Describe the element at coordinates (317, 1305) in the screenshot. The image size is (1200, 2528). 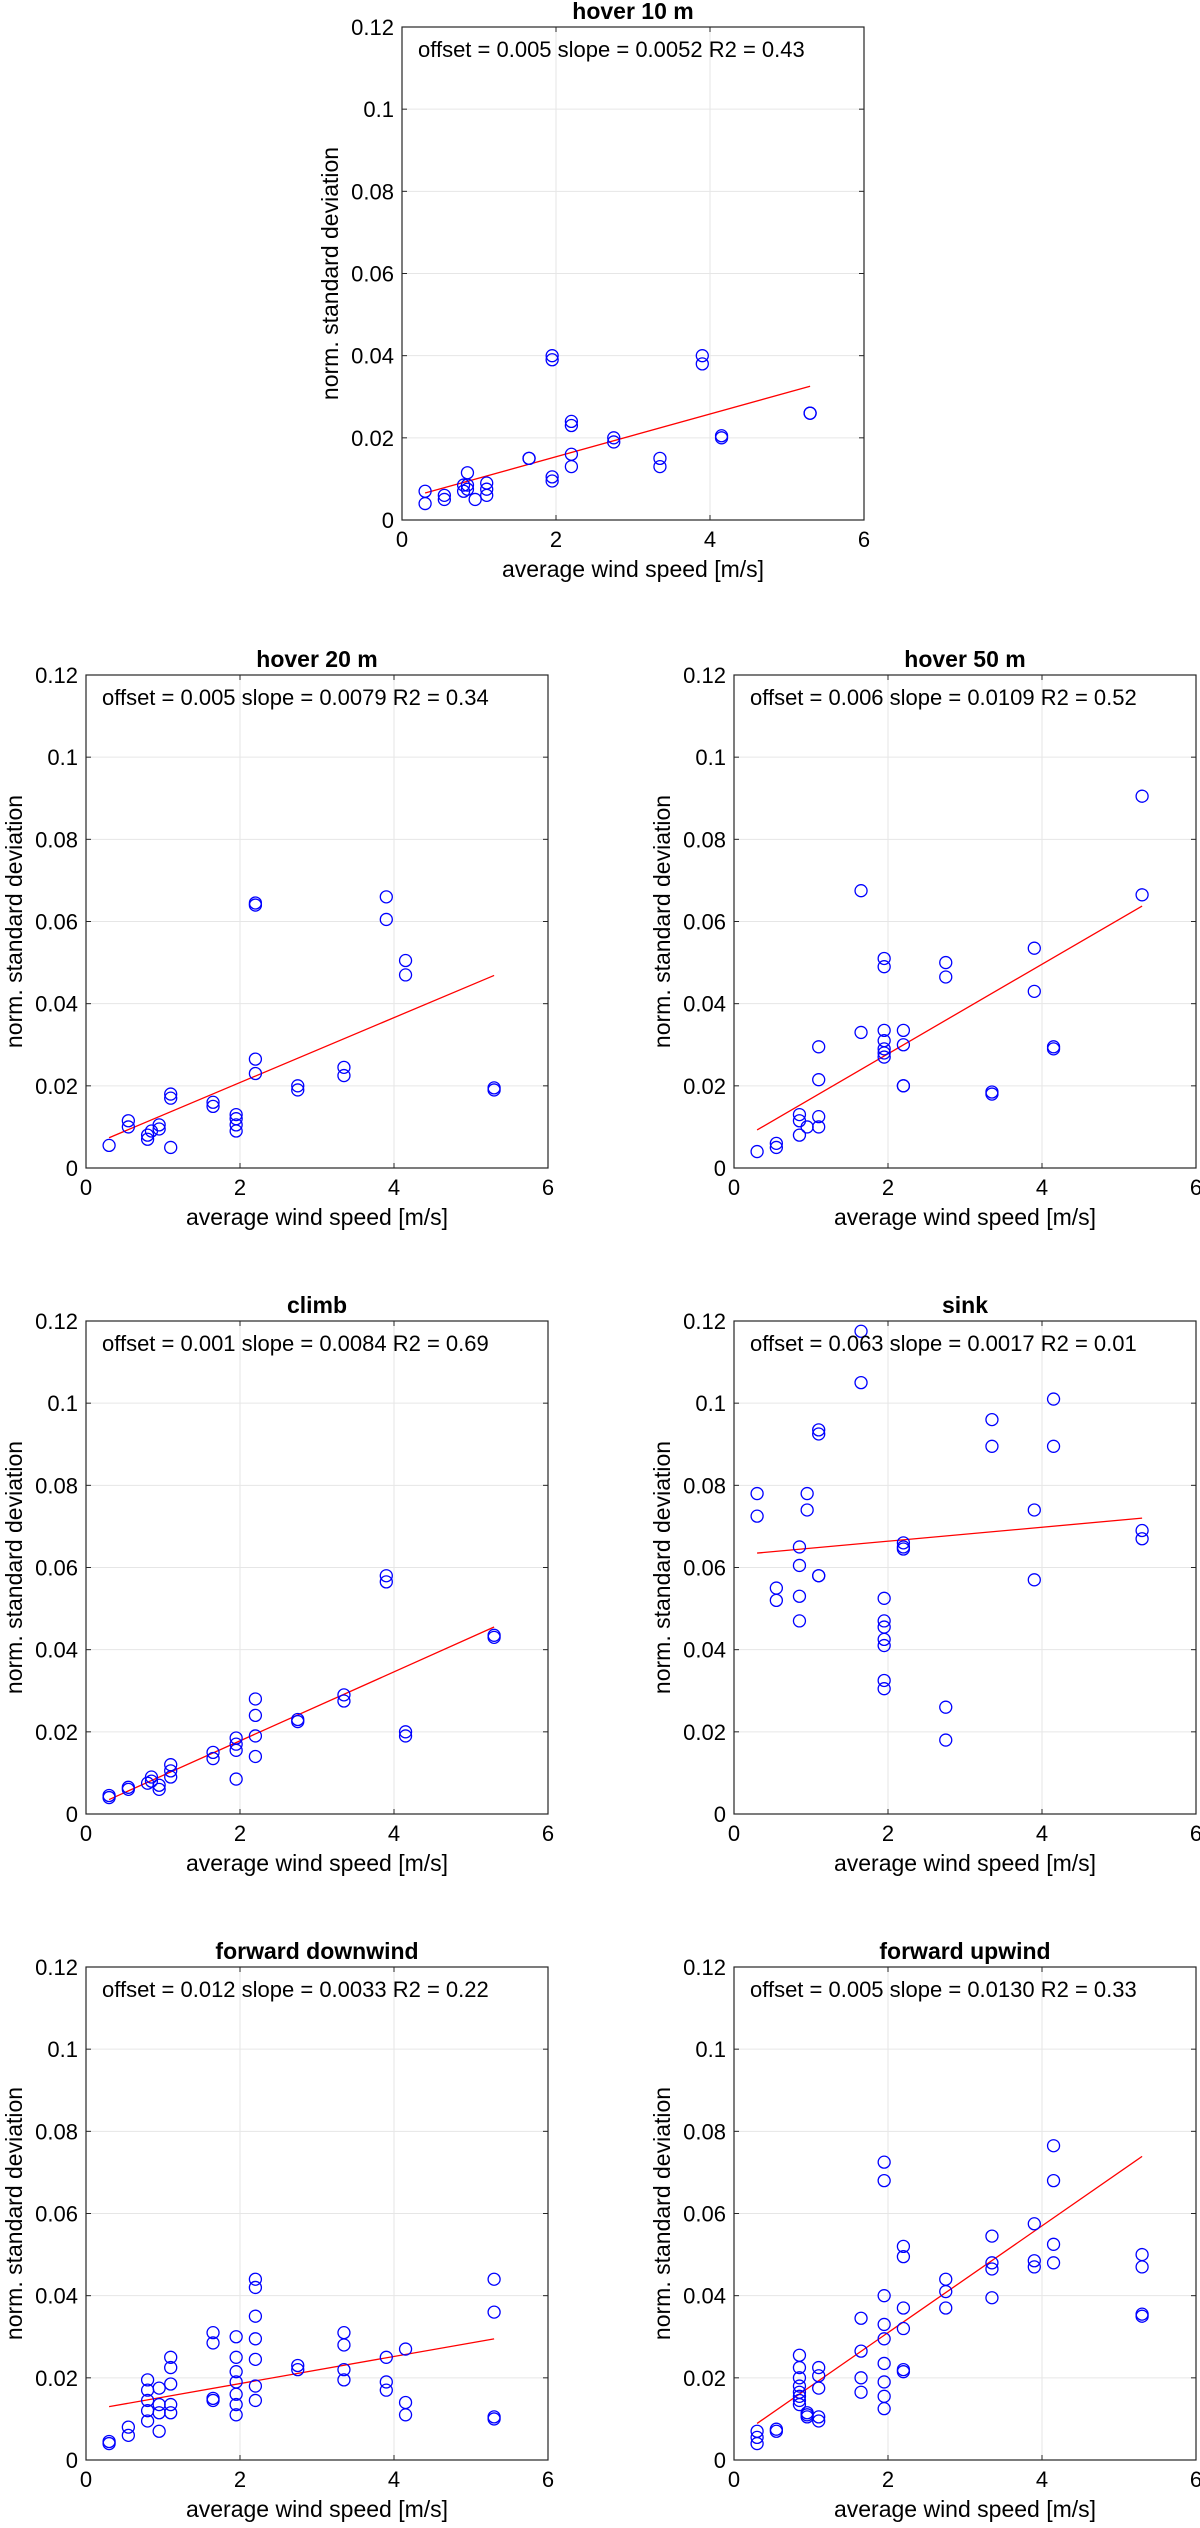
I see `chart-title: climb` at that location.